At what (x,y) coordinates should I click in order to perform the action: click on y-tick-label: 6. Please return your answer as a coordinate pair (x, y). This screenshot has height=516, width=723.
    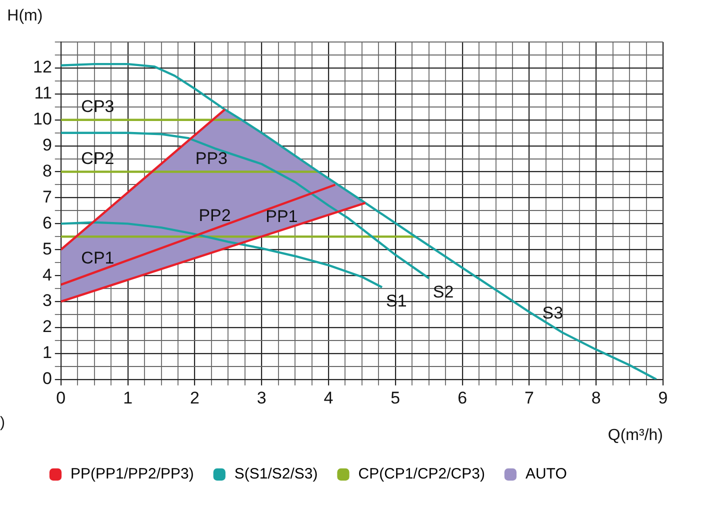
    Looking at the image, I should click on (47, 222).